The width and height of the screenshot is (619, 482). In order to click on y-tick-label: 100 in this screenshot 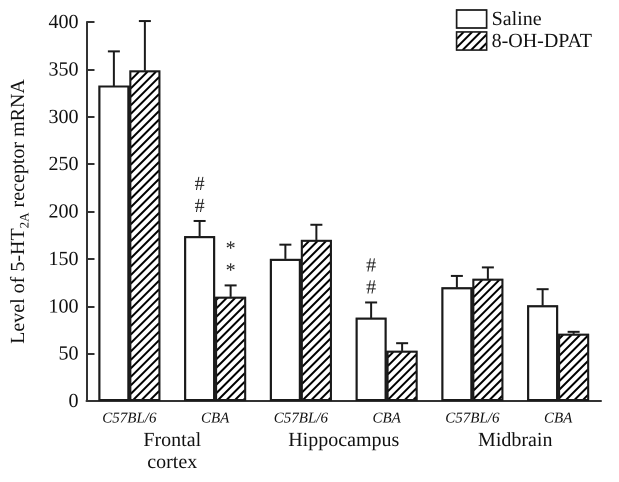, I will do `click(63, 306)`.